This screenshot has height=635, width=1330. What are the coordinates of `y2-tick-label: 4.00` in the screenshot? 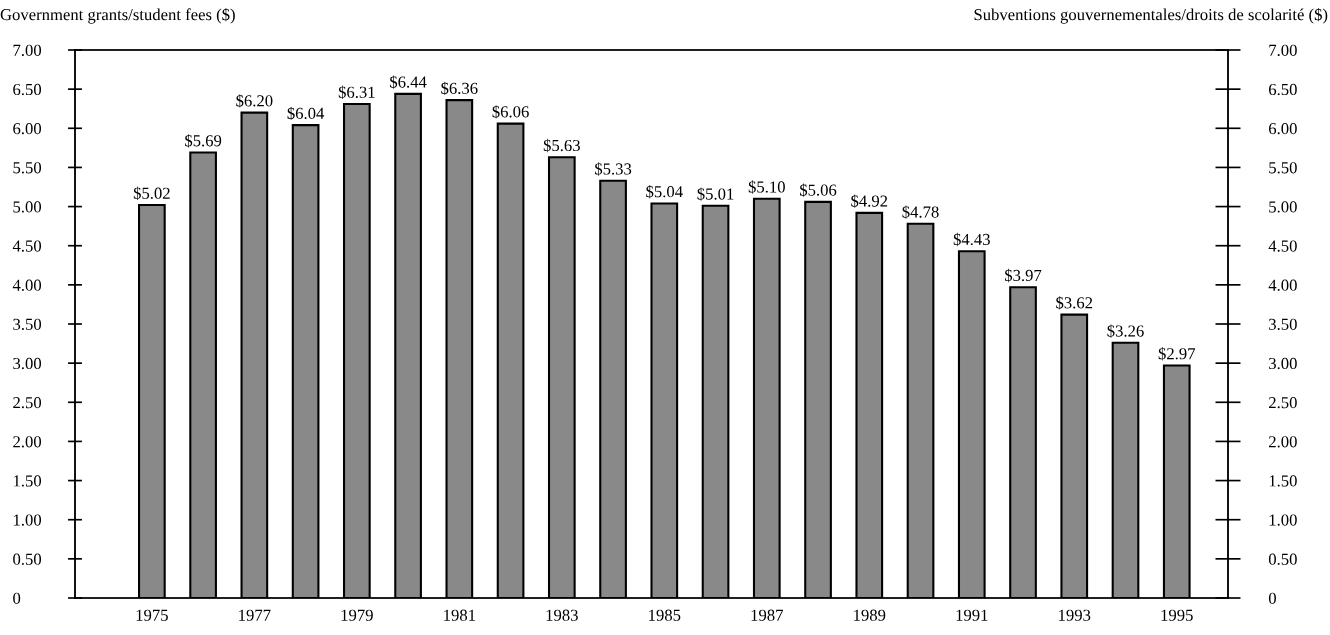 It's located at (1282, 285).